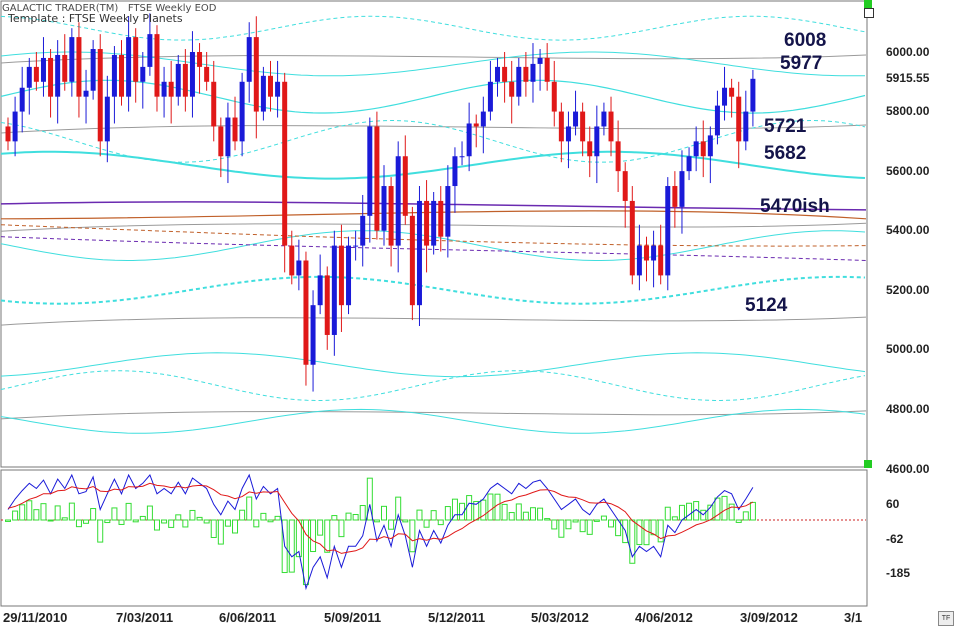 The width and height of the screenshot is (957, 628). I want to click on date-tick: 29/11/2010, so click(35, 617).